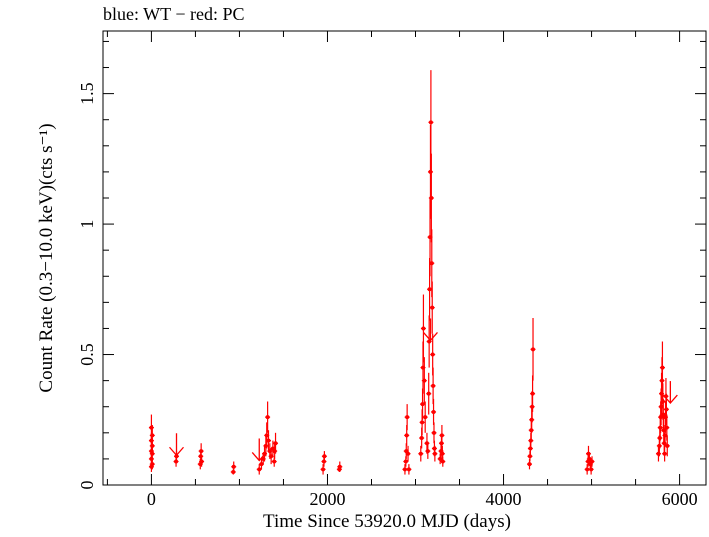 This screenshot has height=537, width=709. Describe the element at coordinates (87, 485) in the screenshot. I see `y-tick-label: 0` at that location.